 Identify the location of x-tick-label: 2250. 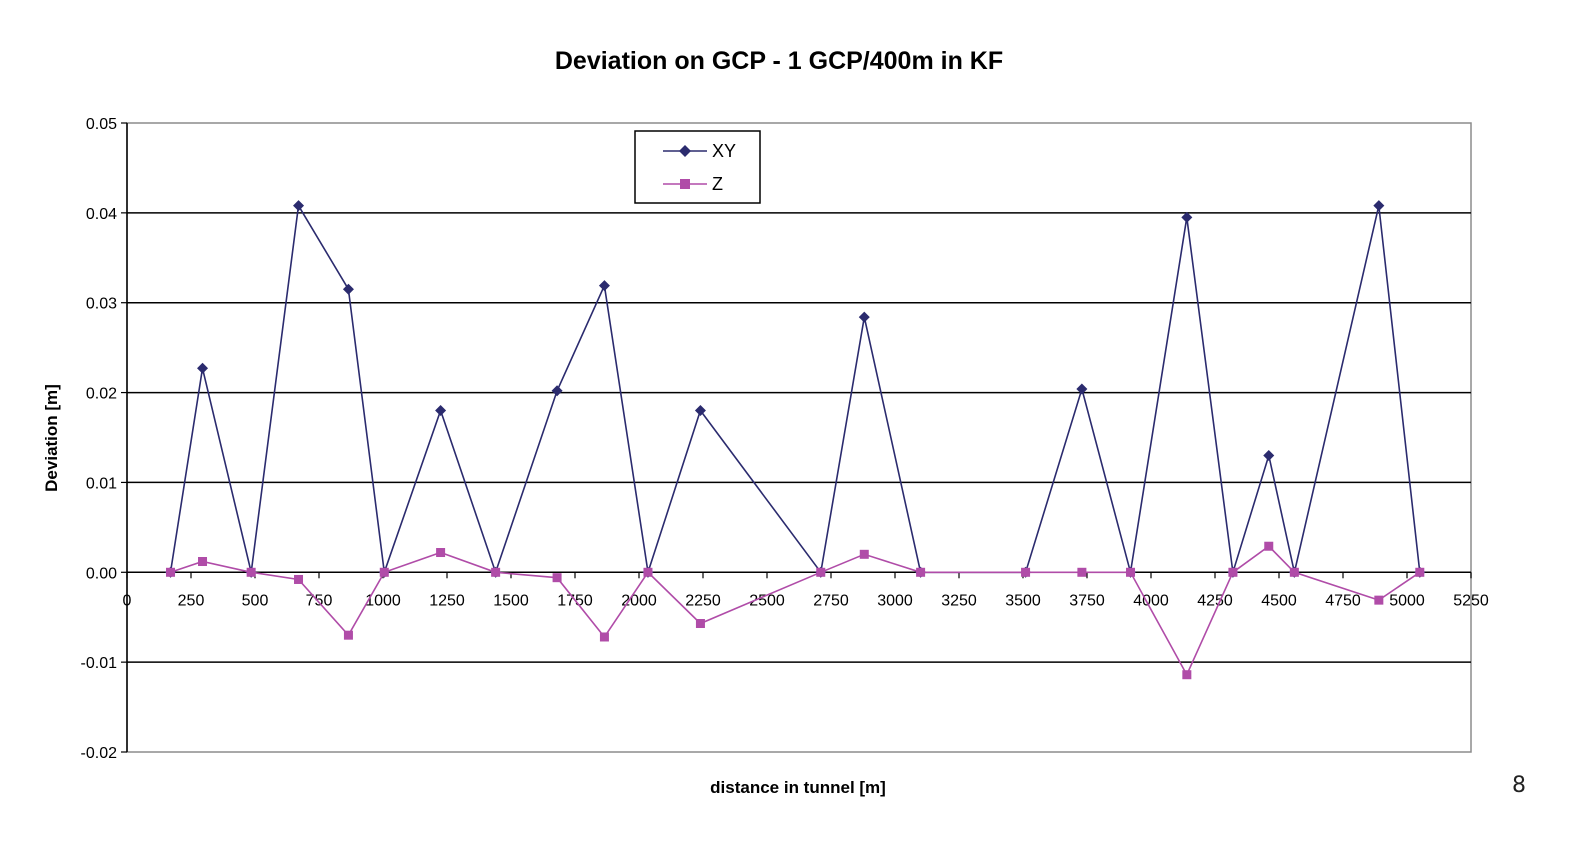
(703, 600).